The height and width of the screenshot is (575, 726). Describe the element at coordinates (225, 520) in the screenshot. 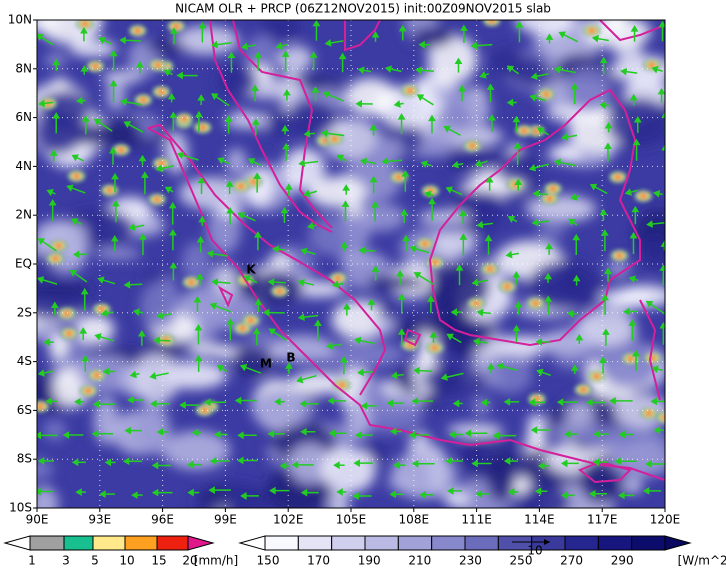

I see `lon-label: 99E` at that location.